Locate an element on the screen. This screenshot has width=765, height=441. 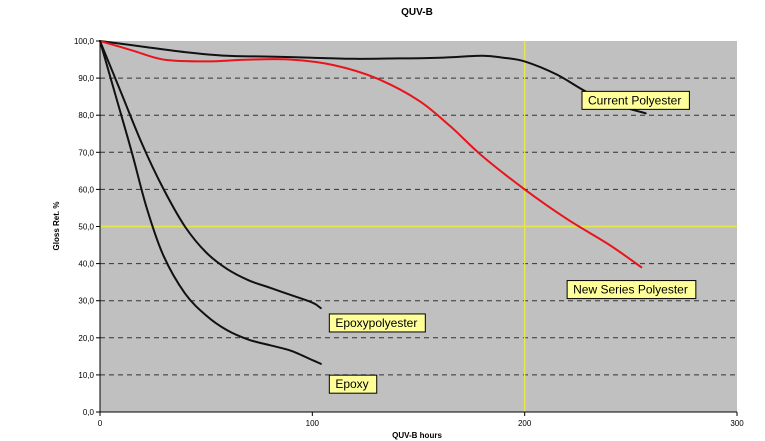
x-axis-label: QUV-B hours is located at coordinates (417, 435).